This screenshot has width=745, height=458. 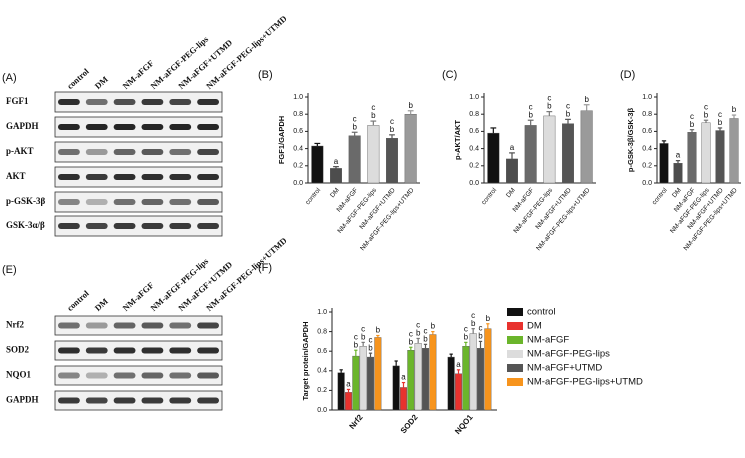 What do you see at coordinates (548, 340) in the screenshot?
I see `legend-label: NM-aFGF` at bounding box center [548, 340].